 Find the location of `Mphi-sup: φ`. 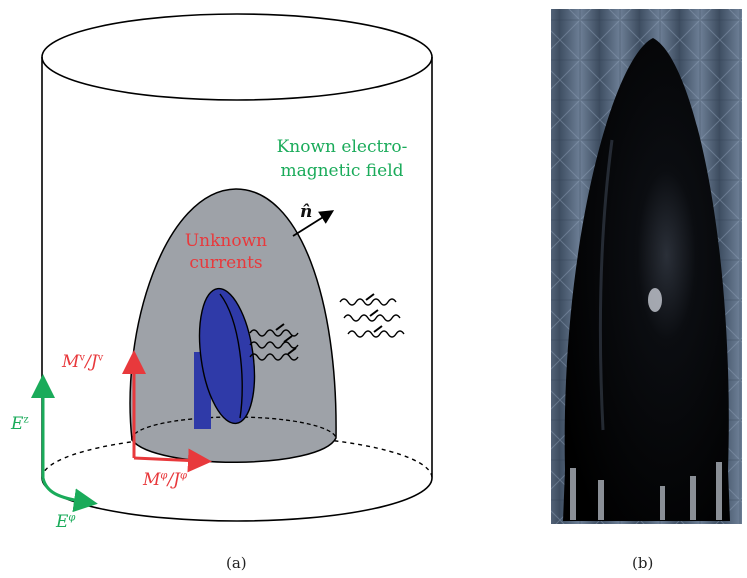

Mphi-sup: φ is located at coordinates (164, 476).